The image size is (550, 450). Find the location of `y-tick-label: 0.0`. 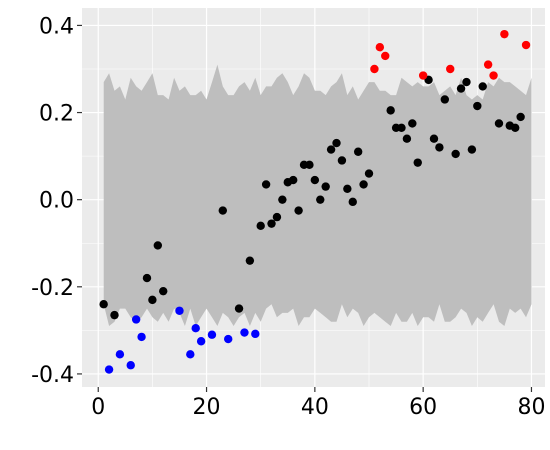

y-tick-label: 0.0 is located at coordinates (56, 201).